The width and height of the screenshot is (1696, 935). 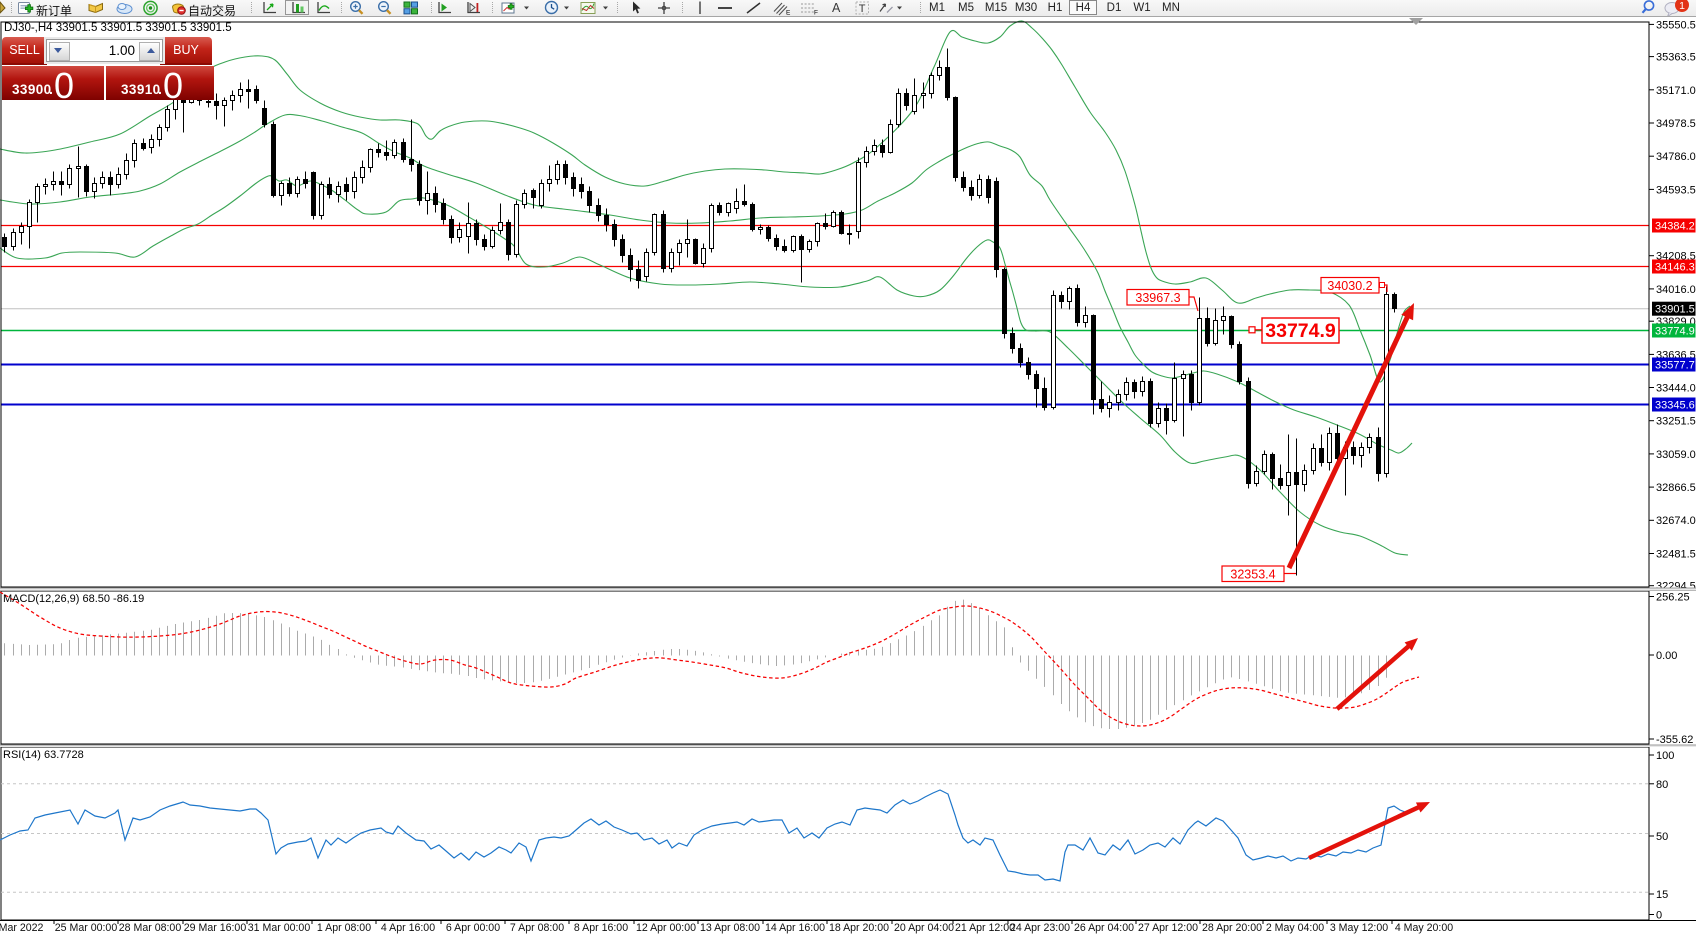 What do you see at coordinates (1682, 6) in the screenshot?
I see `svg-text: 1` at bounding box center [1682, 6].